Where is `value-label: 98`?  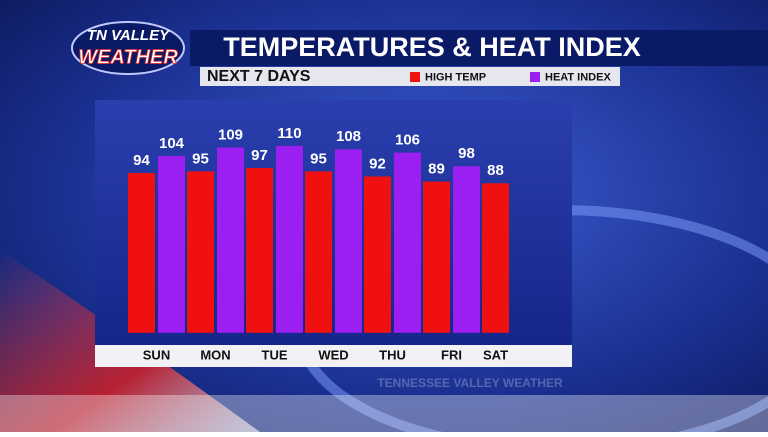
value-label: 98 is located at coordinates (466, 153).